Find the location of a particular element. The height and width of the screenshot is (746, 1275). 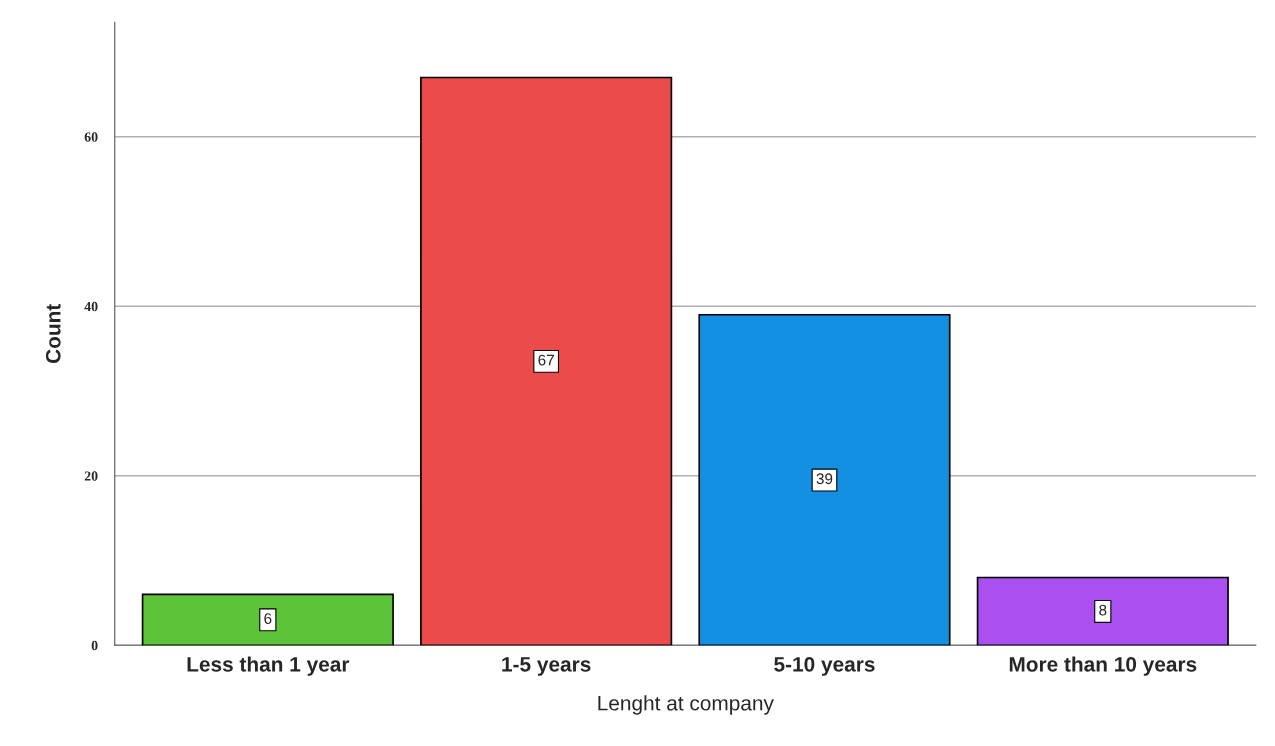

x-tick-label: 1-5 years is located at coordinates (546, 666).